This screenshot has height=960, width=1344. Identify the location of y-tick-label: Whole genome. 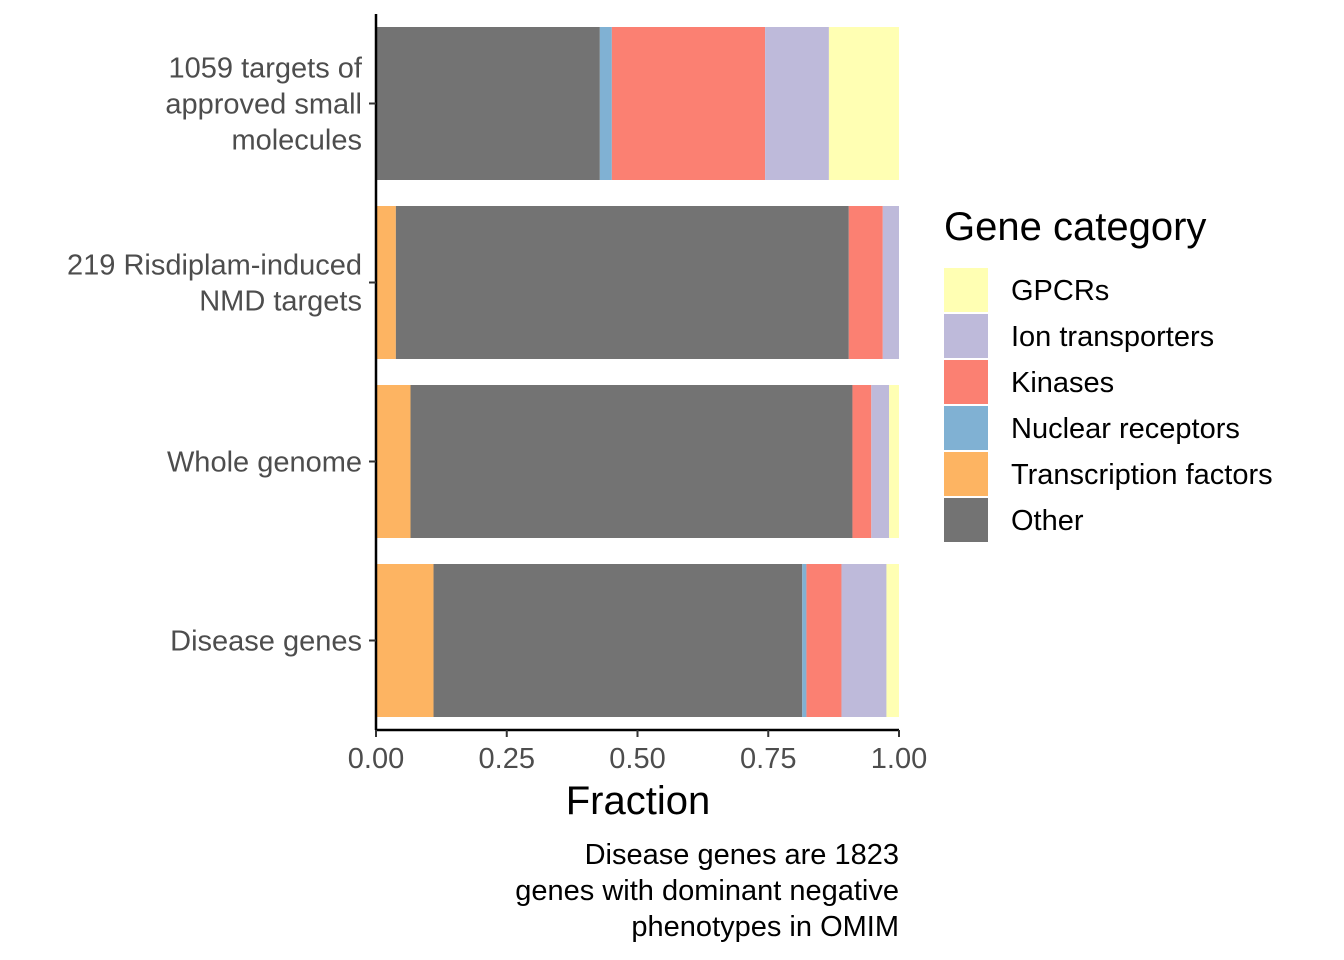
(264, 463).